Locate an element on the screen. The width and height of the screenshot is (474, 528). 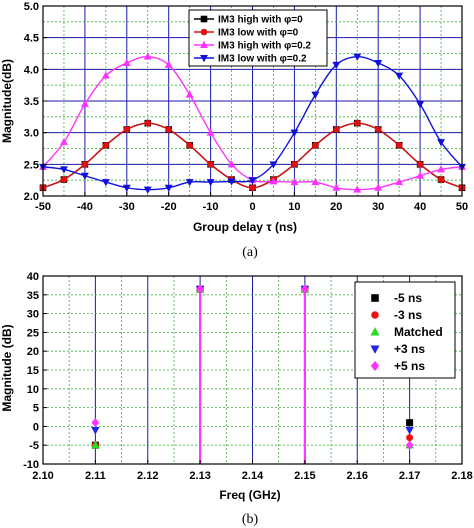
y-tick-label: 4.0 is located at coordinates (31, 70).